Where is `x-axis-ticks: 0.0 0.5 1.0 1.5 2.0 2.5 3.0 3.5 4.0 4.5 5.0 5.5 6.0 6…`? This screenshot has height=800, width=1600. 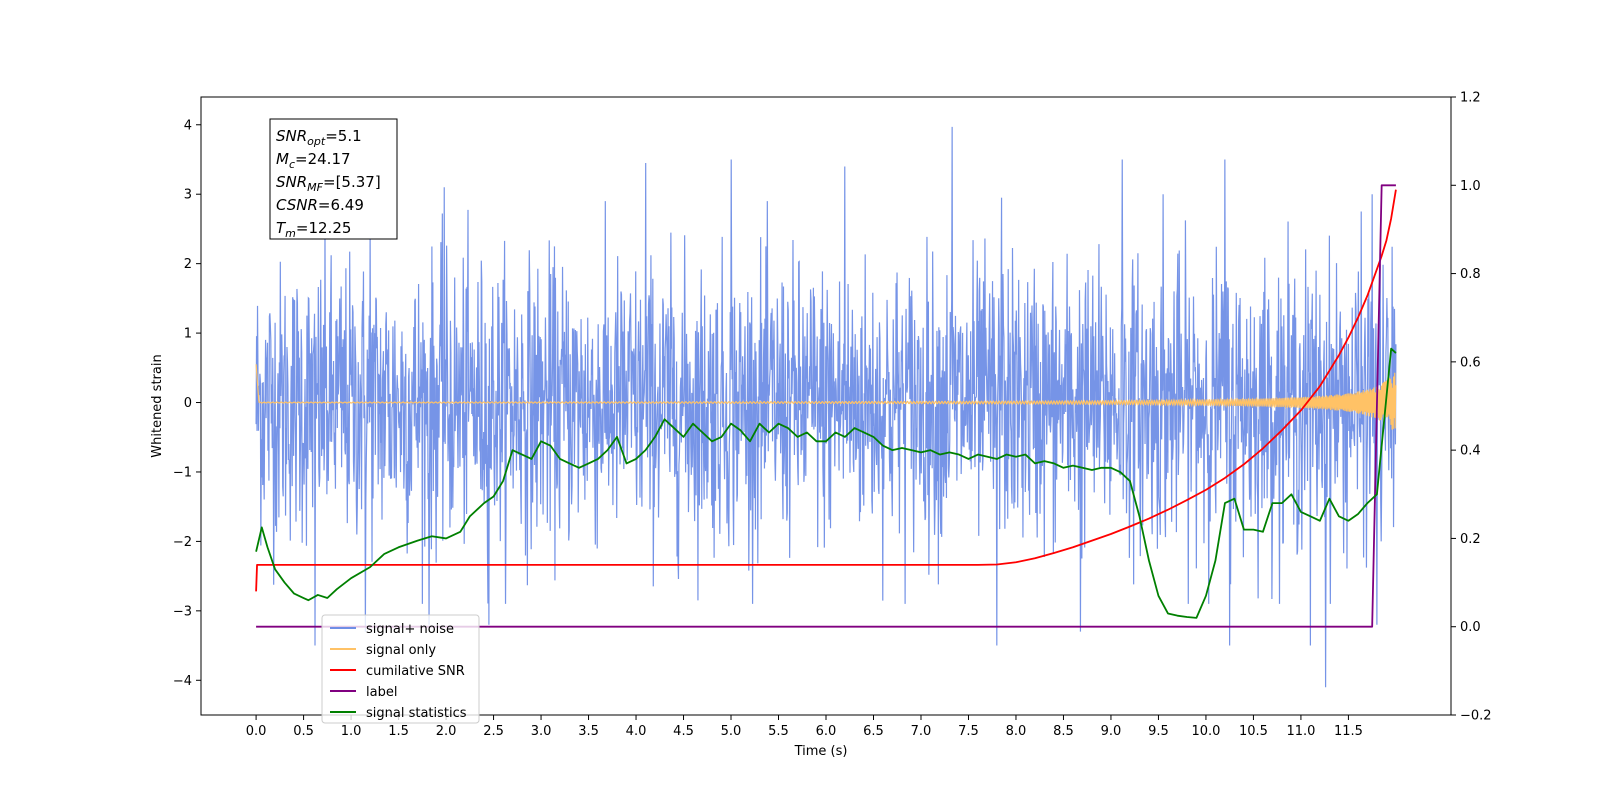 x-axis-ticks: 0.0 0.5 1.0 1.5 2.0 2.5 3.0 3.5 4.0 4.5 5.0 5.5 6.0 6… is located at coordinates (804, 727).